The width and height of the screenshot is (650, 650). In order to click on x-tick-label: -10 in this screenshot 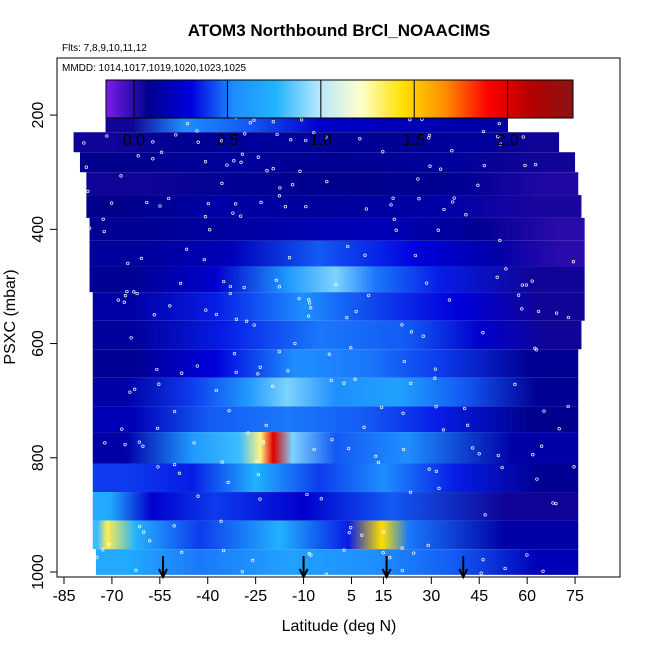, I will do `click(303, 596)`.